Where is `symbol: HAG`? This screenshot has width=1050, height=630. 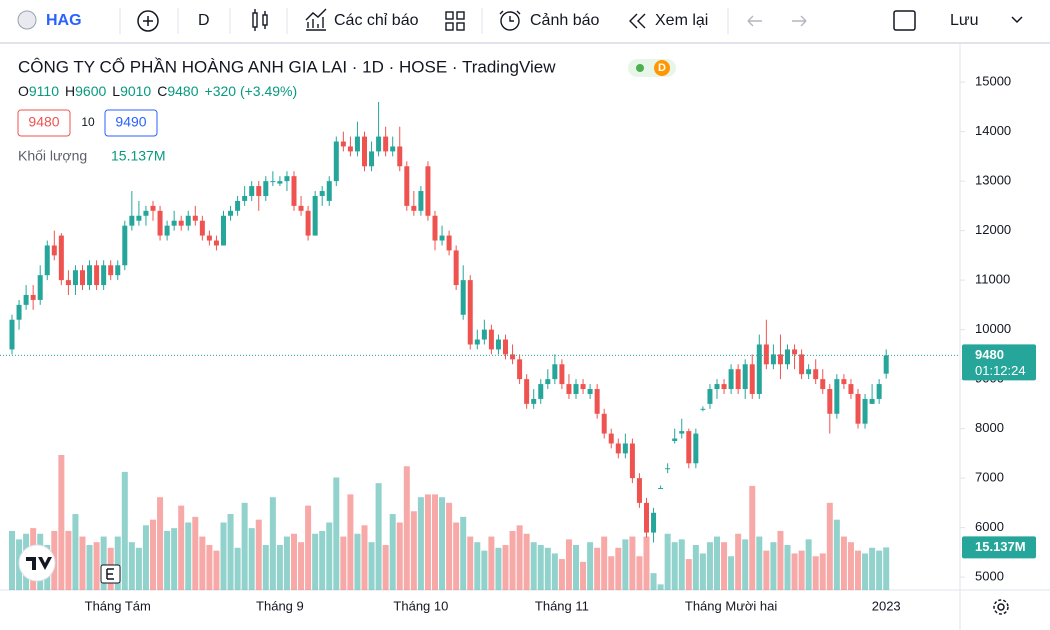 symbol: HAG is located at coordinates (64, 20).